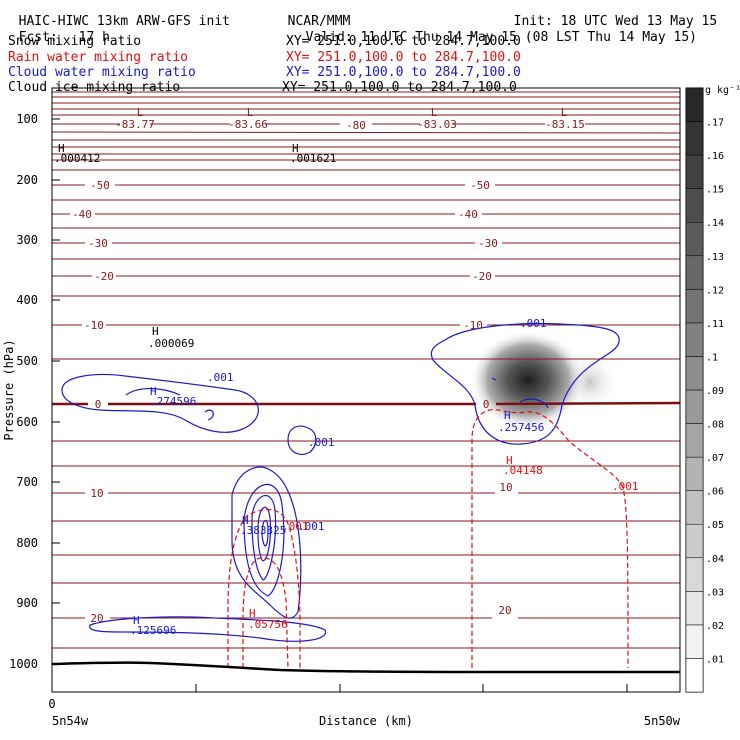 This screenshot has width=740, height=740. Describe the element at coordinates (521, 427) in the screenshot. I see `high-value: .257456` at that location.